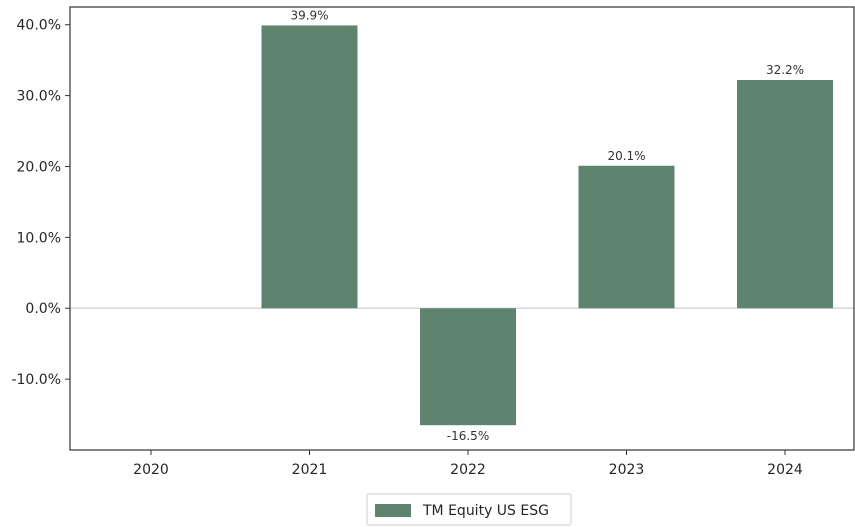 Image resolution: width=855 pixels, height=527 pixels. Describe the element at coordinates (151, 470) in the screenshot. I see `x-tick-label: 2020` at that location.